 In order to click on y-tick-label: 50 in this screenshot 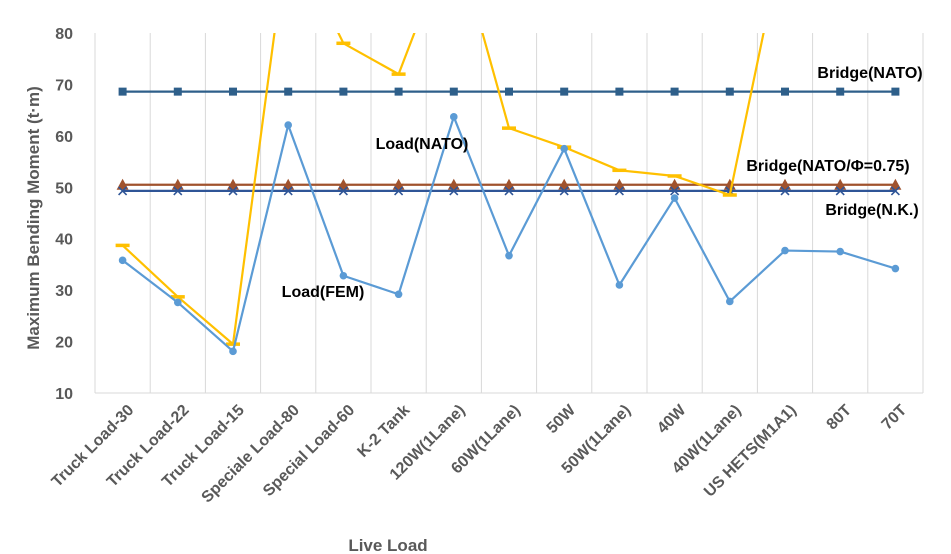, I will do `click(64, 188)`.